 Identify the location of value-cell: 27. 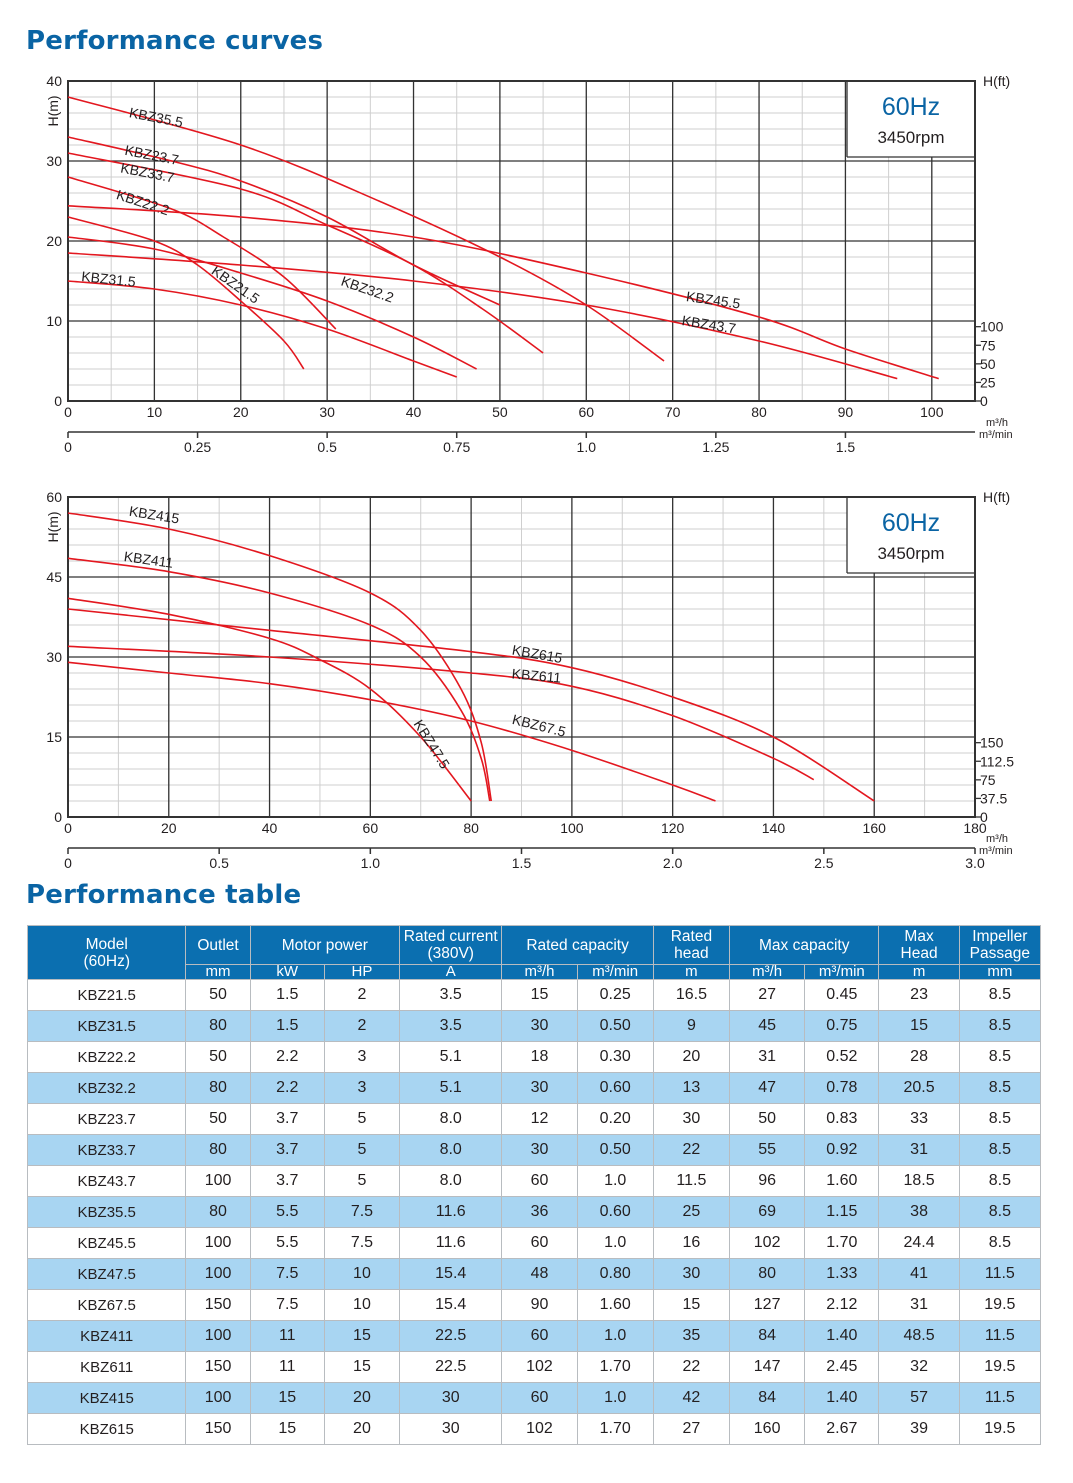
(691, 1429).